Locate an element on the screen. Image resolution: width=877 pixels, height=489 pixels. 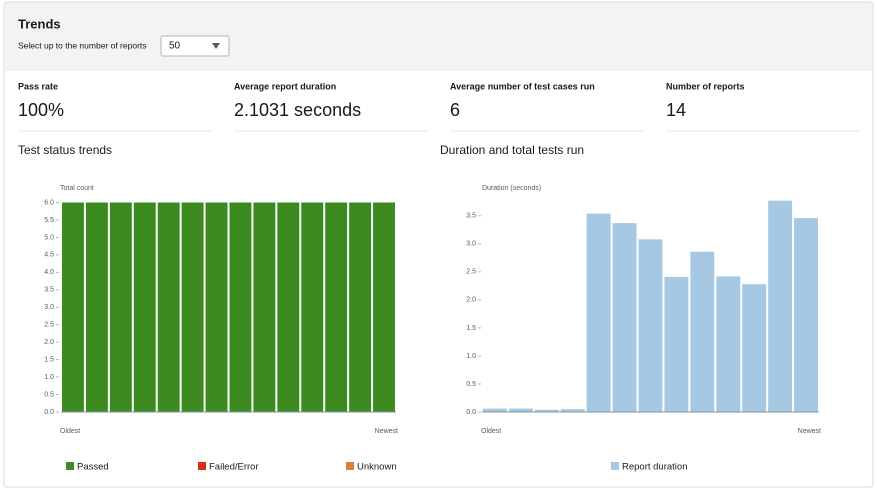
y-tick-label: 6.0 is located at coordinates (49, 202).